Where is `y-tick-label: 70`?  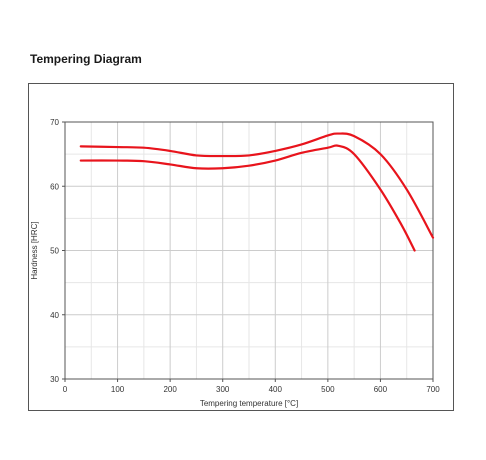
y-tick-label: 70 is located at coordinates (54, 122).